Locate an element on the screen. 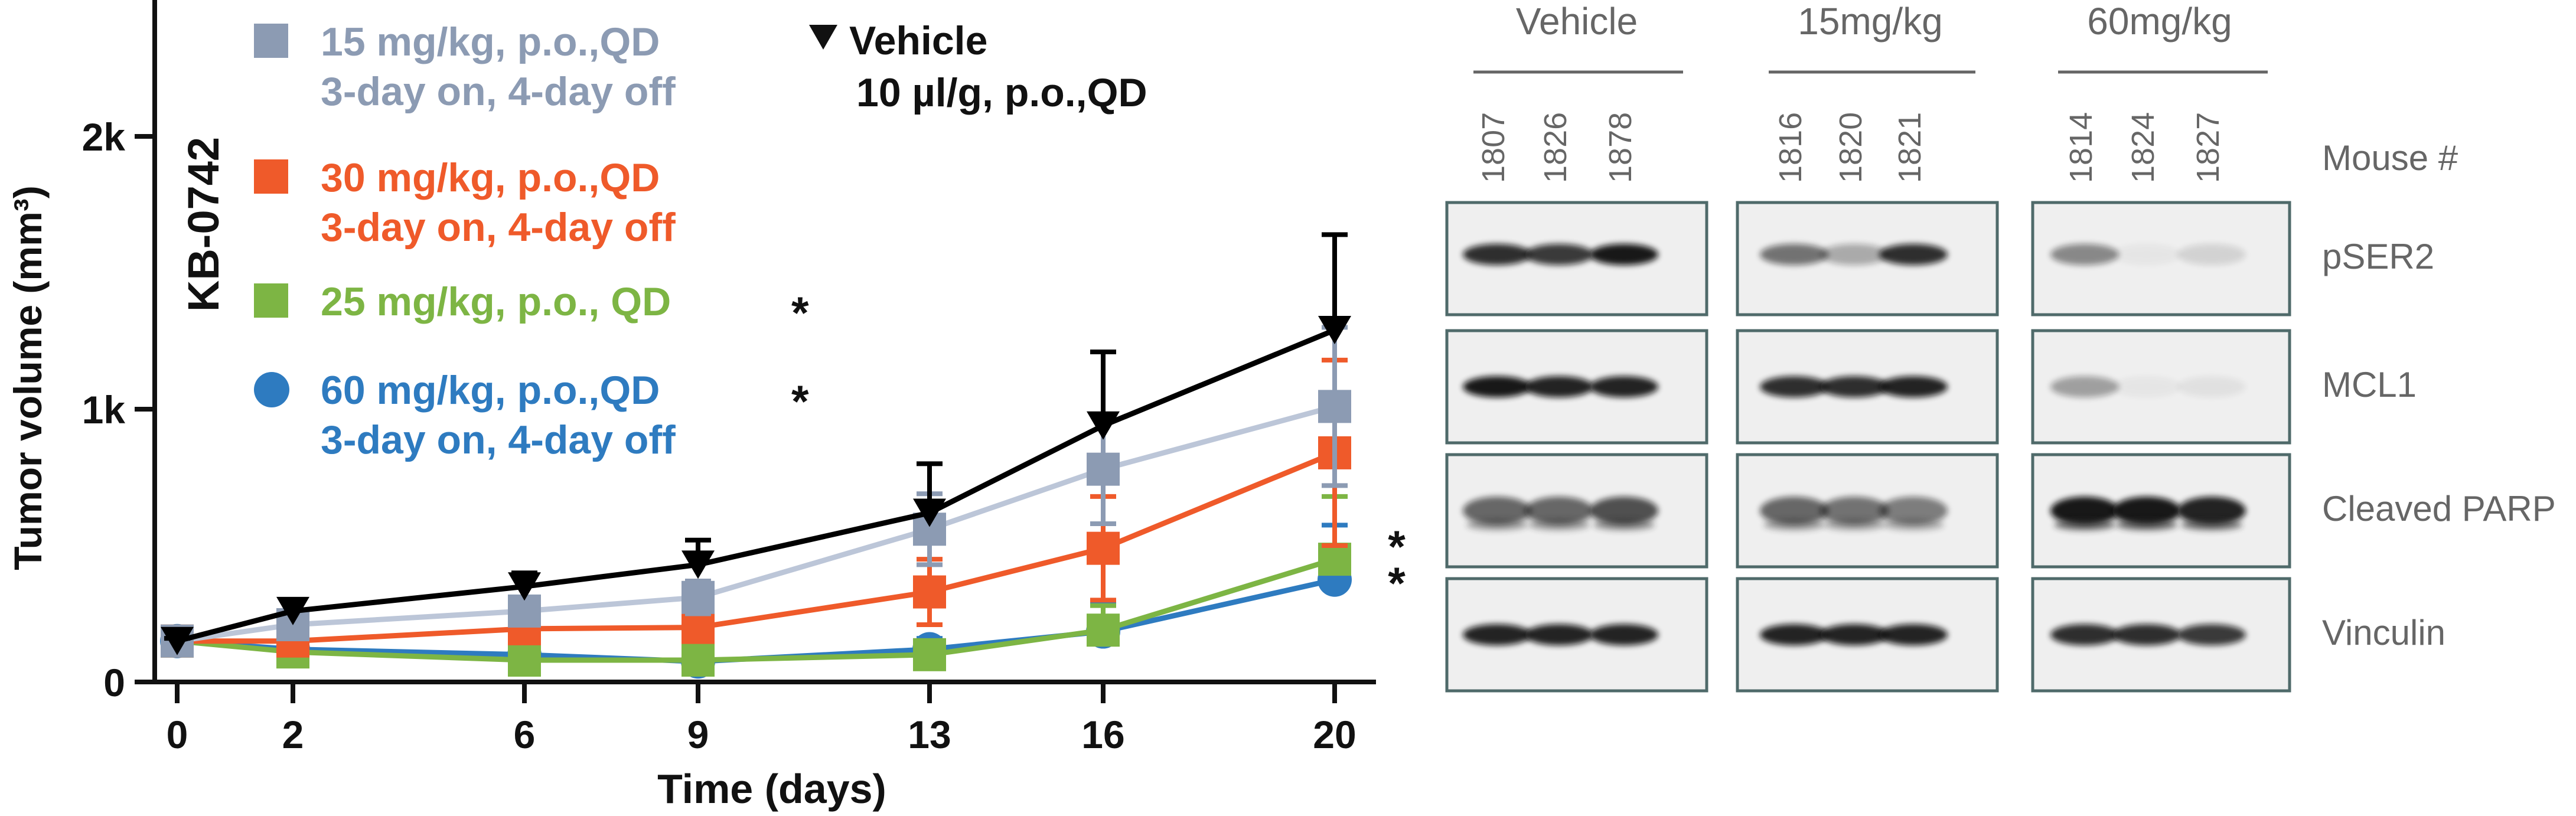  x-tick-label: 9 is located at coordinates (698, 734).